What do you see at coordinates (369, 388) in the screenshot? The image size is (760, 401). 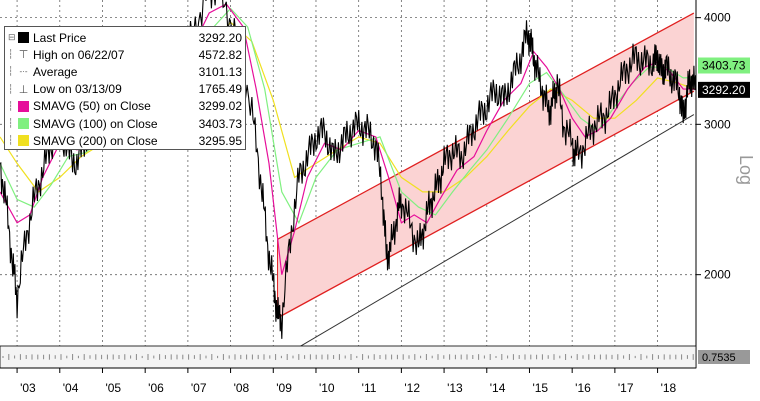 I see `x-tick-label: '11` at bounding box center [369, 388].